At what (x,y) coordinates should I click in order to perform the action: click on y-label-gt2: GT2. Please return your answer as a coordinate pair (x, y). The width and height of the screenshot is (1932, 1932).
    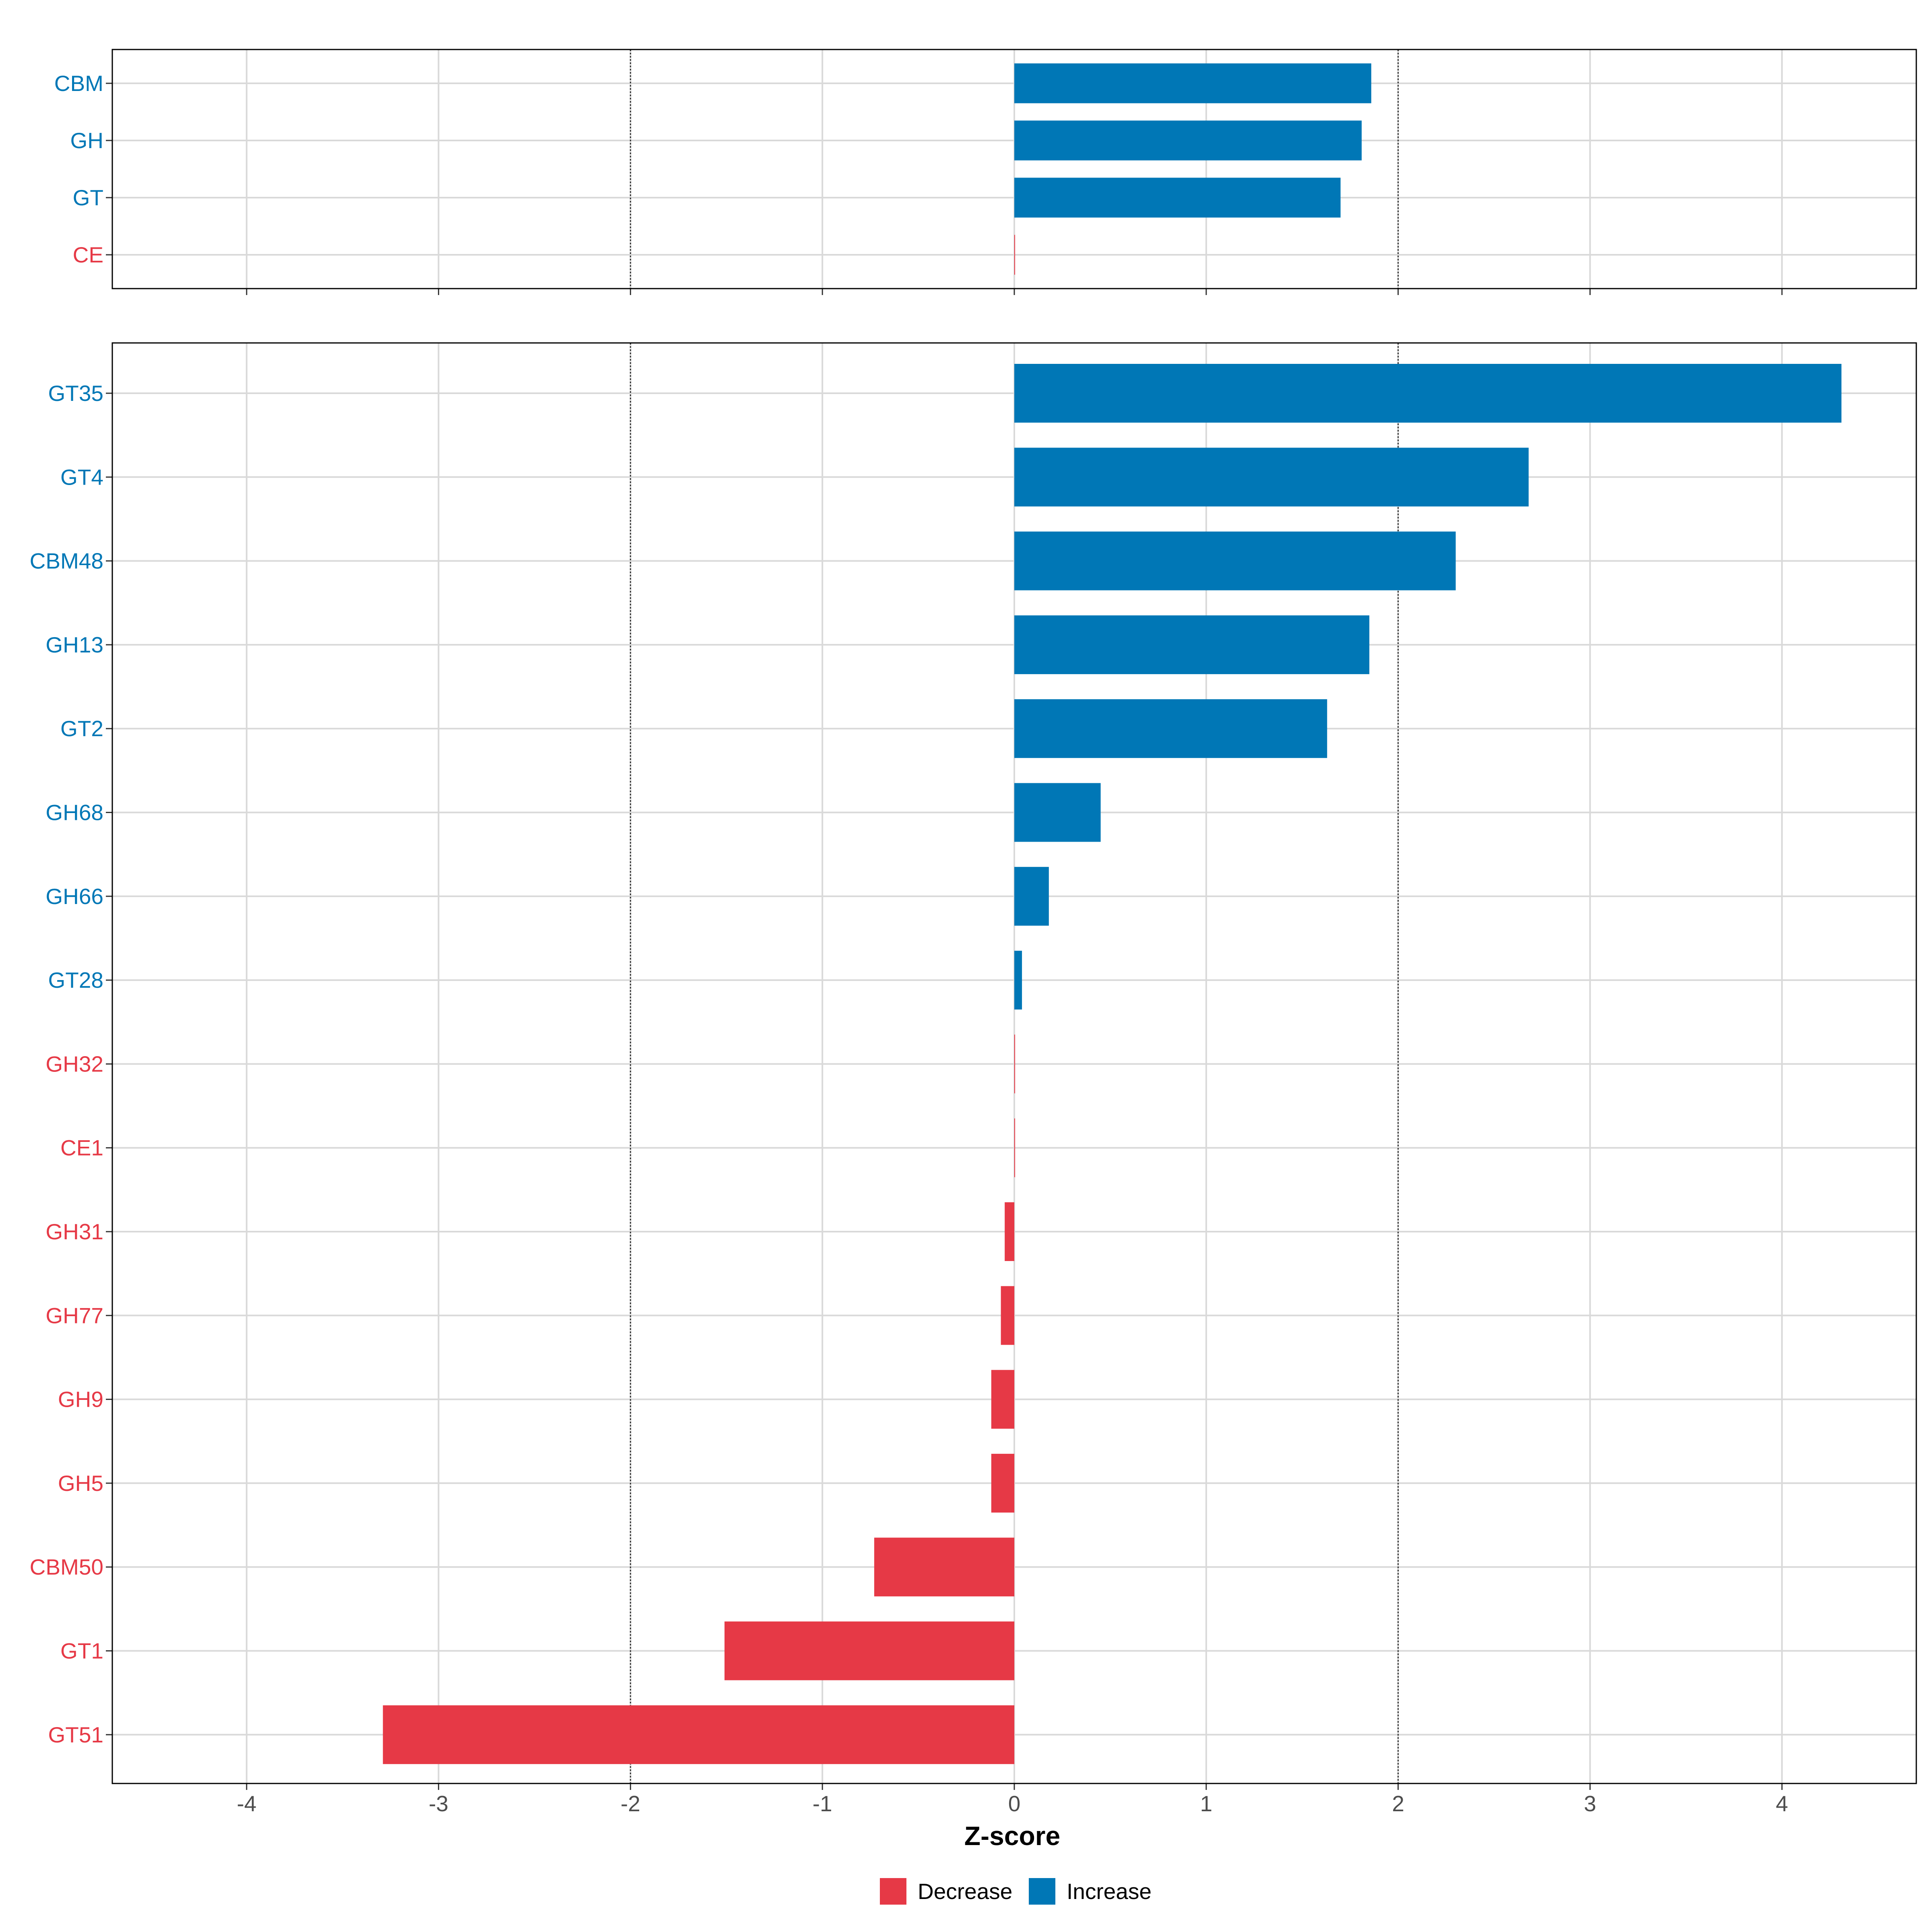
    Looking at the image, I should click on (81, 728).